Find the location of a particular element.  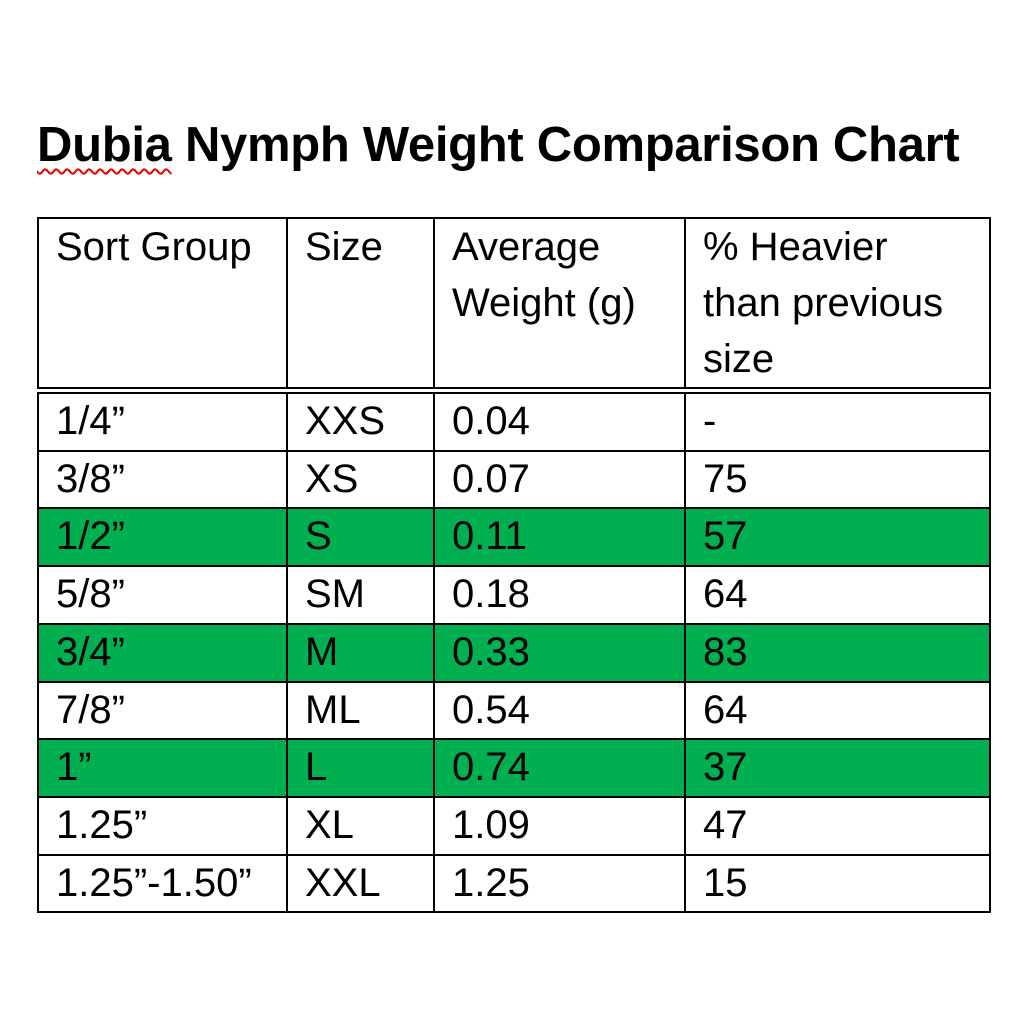

cell-avg-weight: 1.09 is located at coordinates (559, 825).